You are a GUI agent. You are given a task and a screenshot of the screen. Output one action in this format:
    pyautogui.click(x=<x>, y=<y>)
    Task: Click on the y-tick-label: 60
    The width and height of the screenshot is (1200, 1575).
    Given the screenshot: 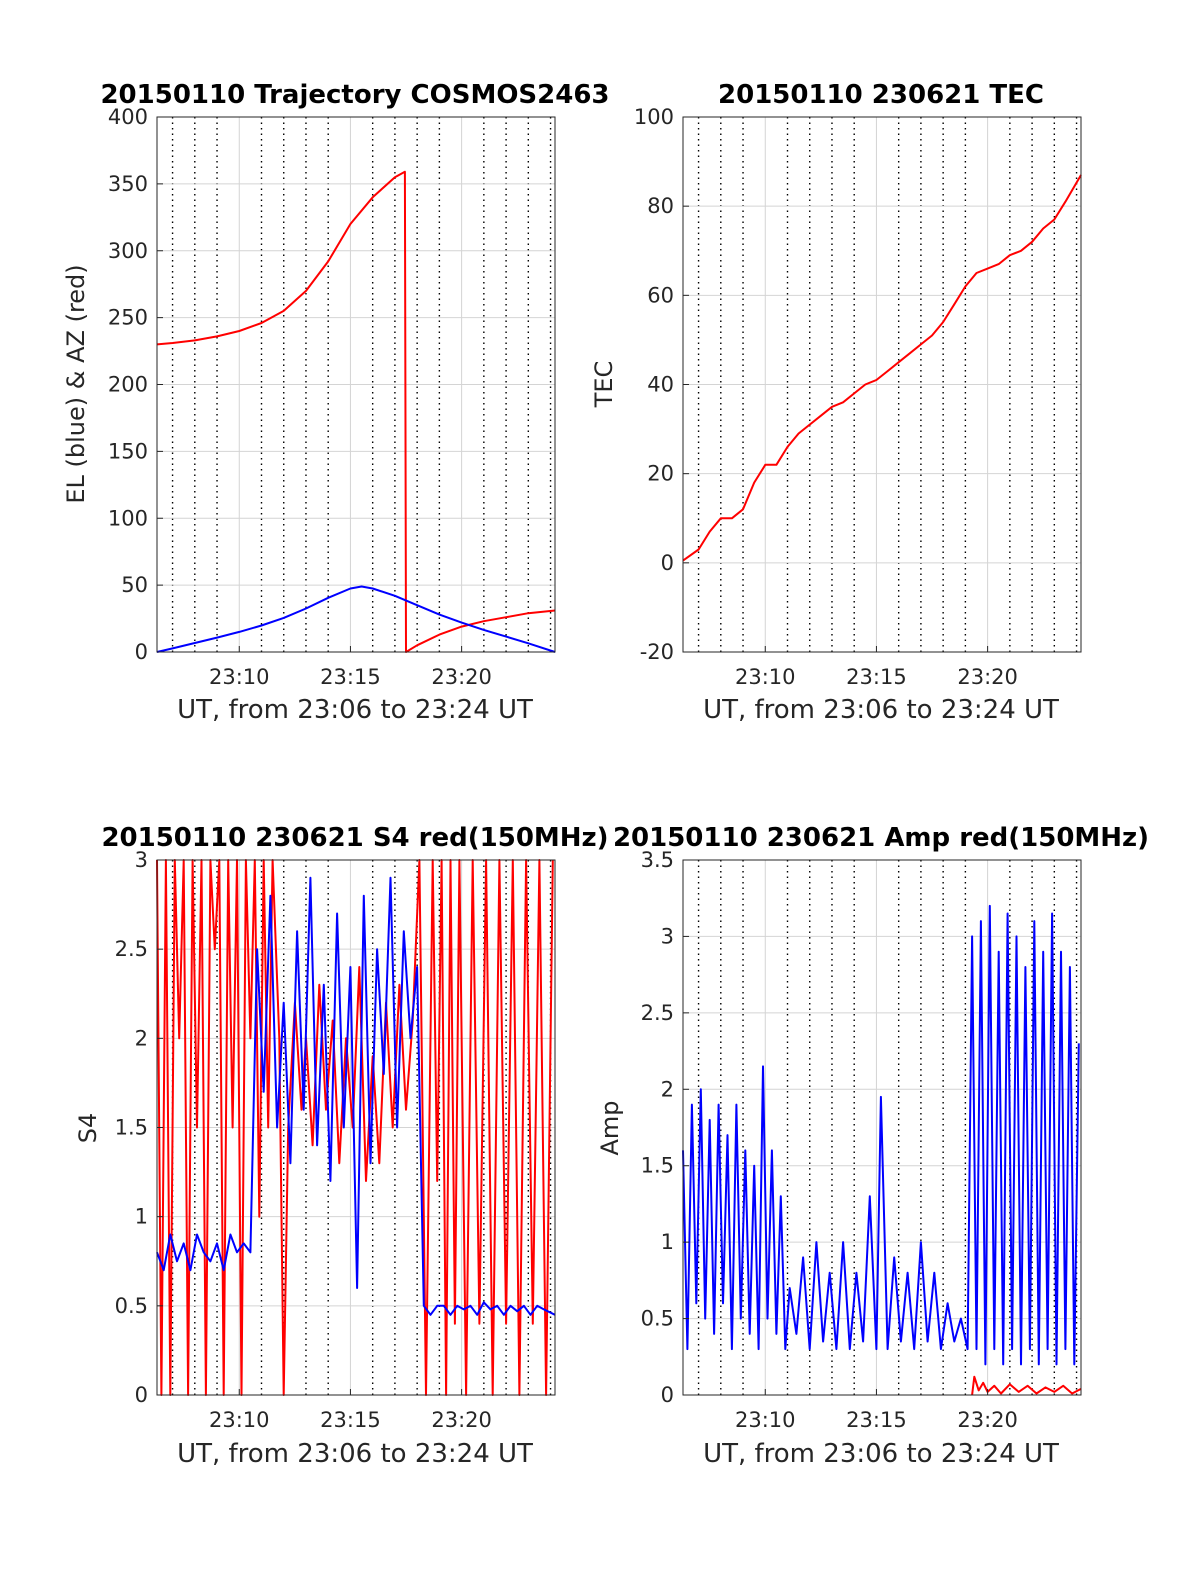 What is the action you would take?
    pyautogui.click(x=660, y=295)
    